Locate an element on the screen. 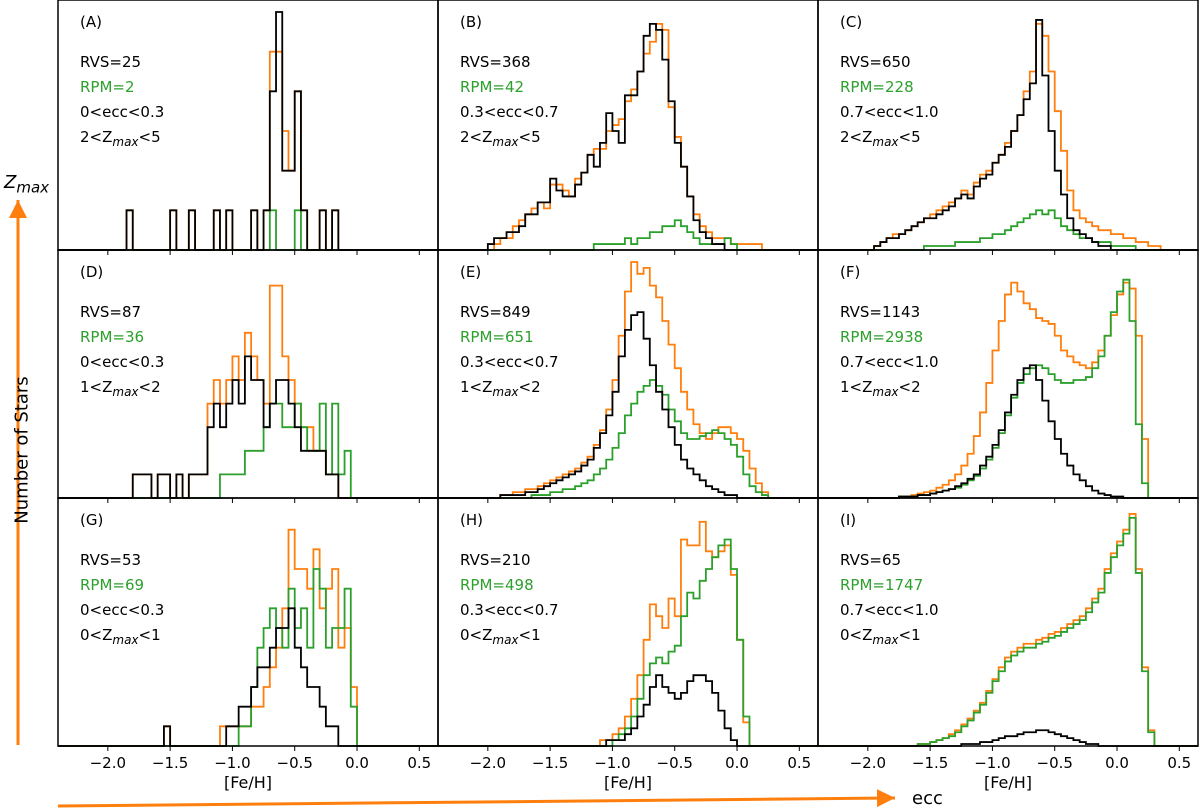 The image size is (1200, 810). panel-f: (F) RVS=1143 RPM=2938 0.7<ecc<1.0 1<Zmax<2 is located at coordinates (1008, 376).